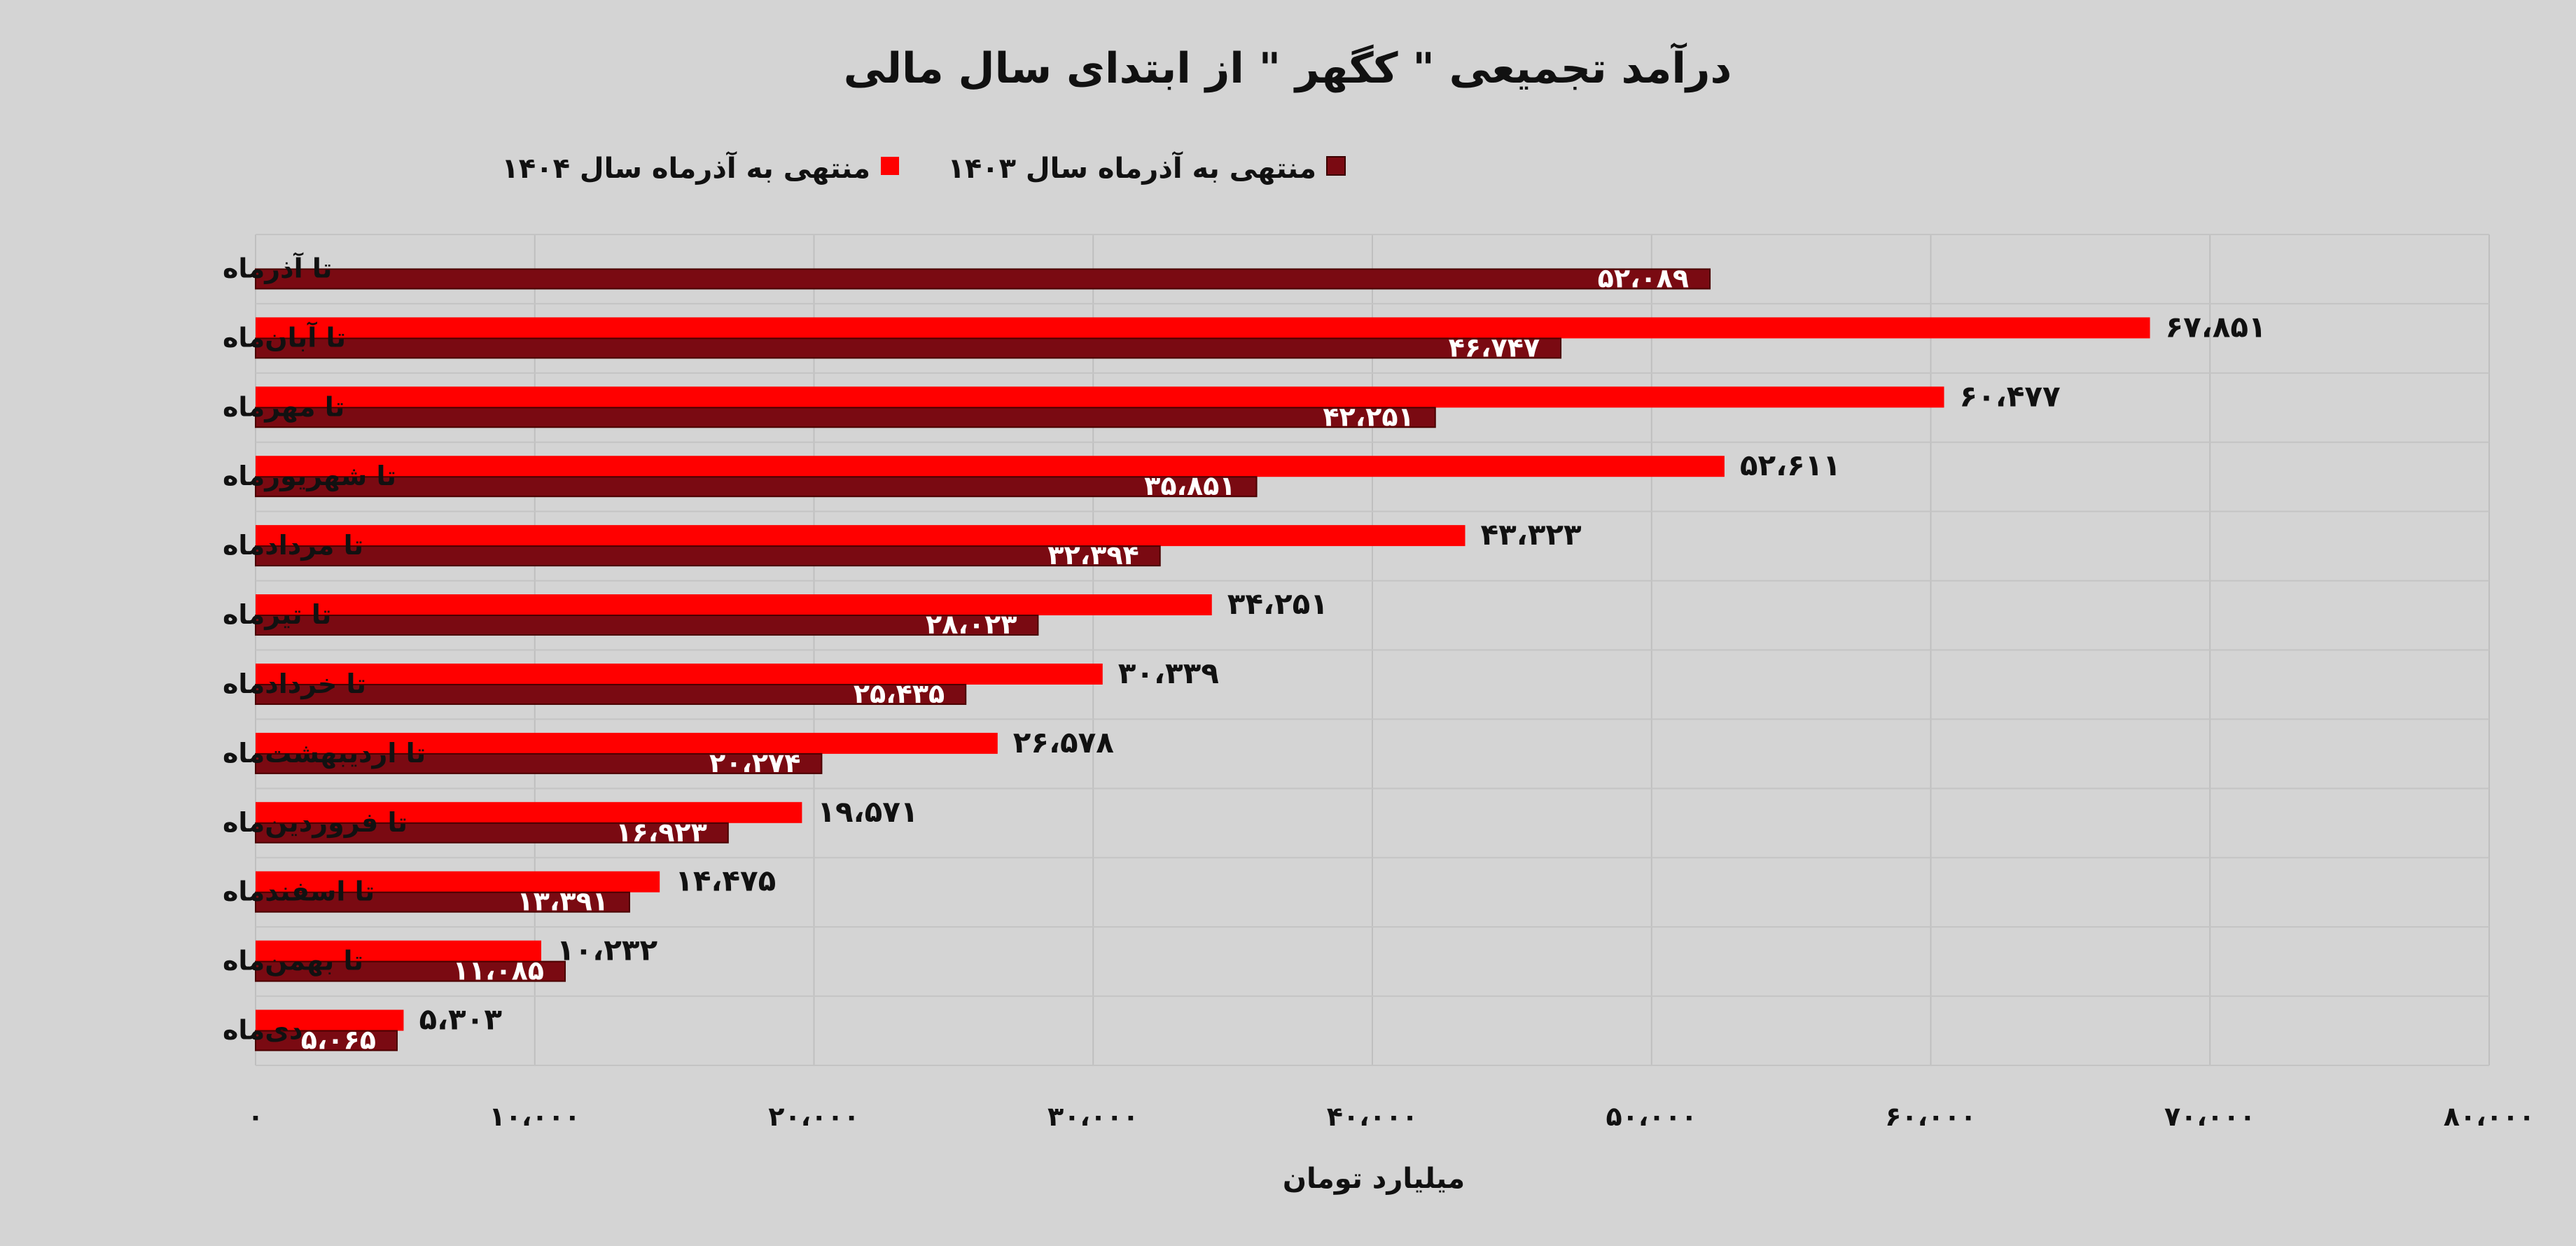 This screenshot has width=2576, height=1246. What do you see at coordinates (899, 693) in the screenshot?
I see `data-label-1403: ۲۵،۴۳۵` at bounding box center [899, 693].